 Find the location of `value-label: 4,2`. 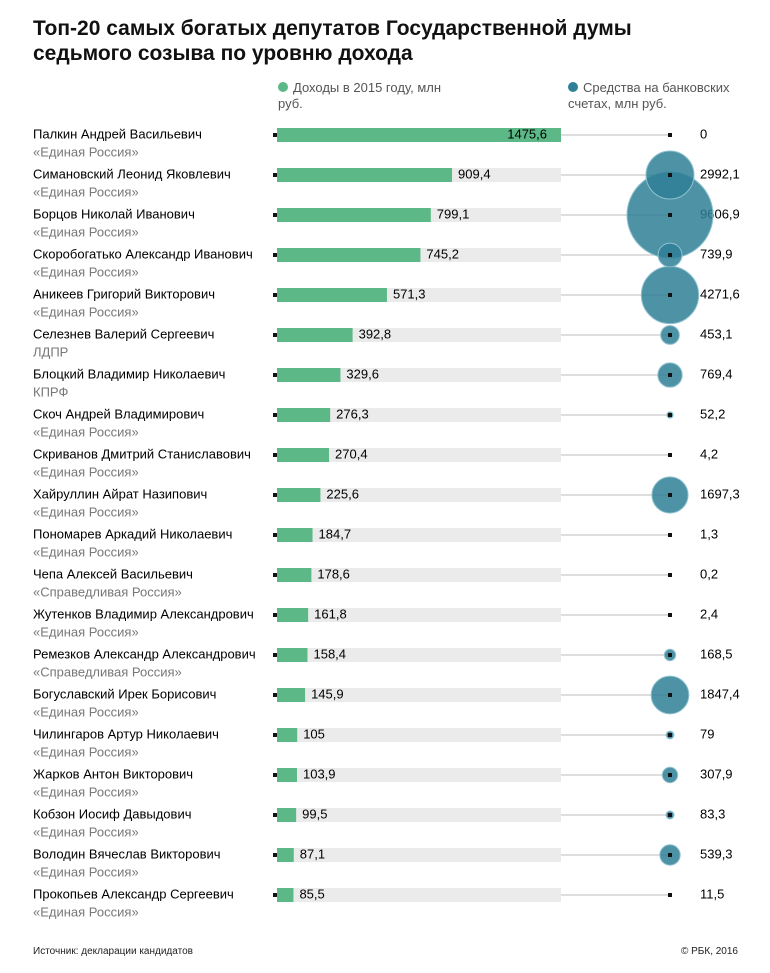

value-label: 4,2 is located at coordinates (709, 453).